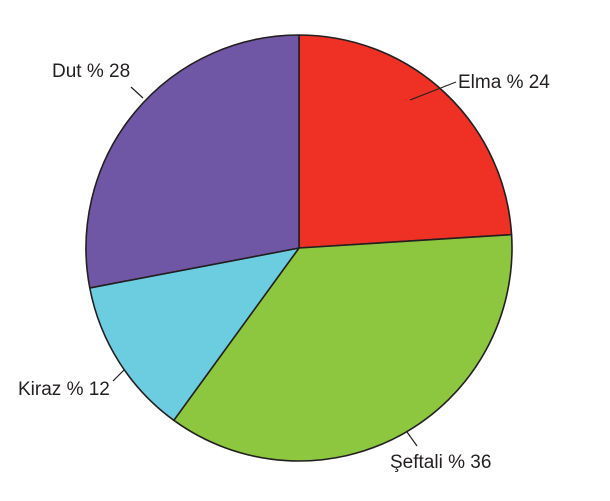 This screenshot has height=501, width=610. I want to click on leader-line-dut, so click(137, 92).